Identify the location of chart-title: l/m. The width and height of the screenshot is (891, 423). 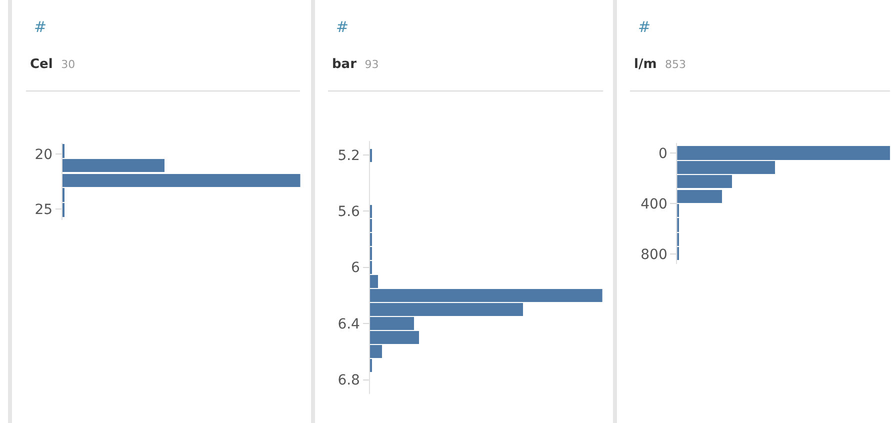
(645, 64).